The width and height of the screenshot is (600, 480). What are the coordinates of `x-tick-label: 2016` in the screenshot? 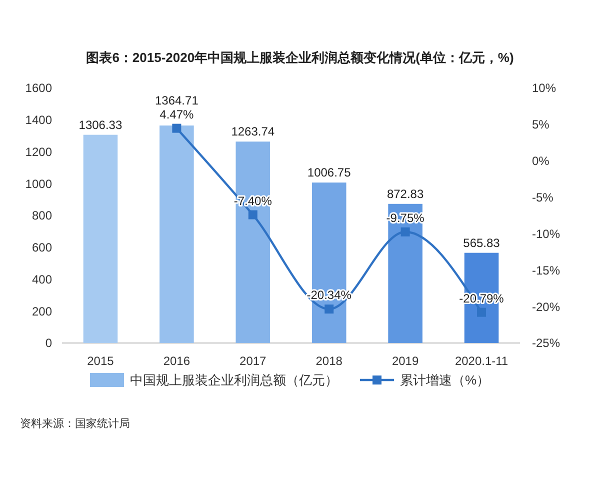 It's located at (176, 361).